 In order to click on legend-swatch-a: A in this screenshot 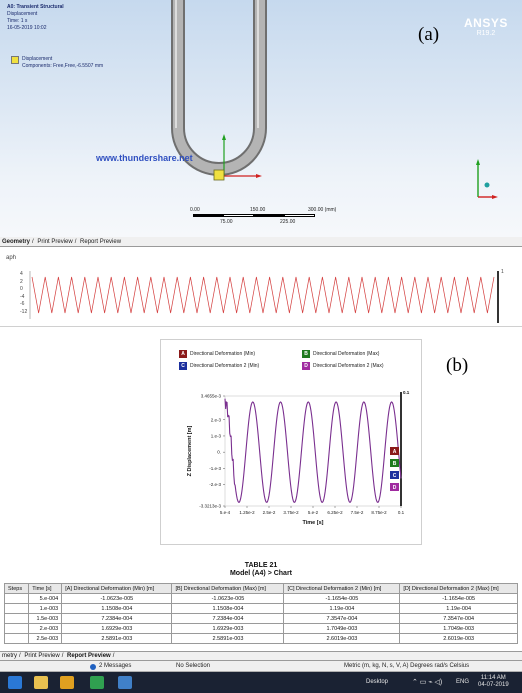, I will do `click(183, 354)`.